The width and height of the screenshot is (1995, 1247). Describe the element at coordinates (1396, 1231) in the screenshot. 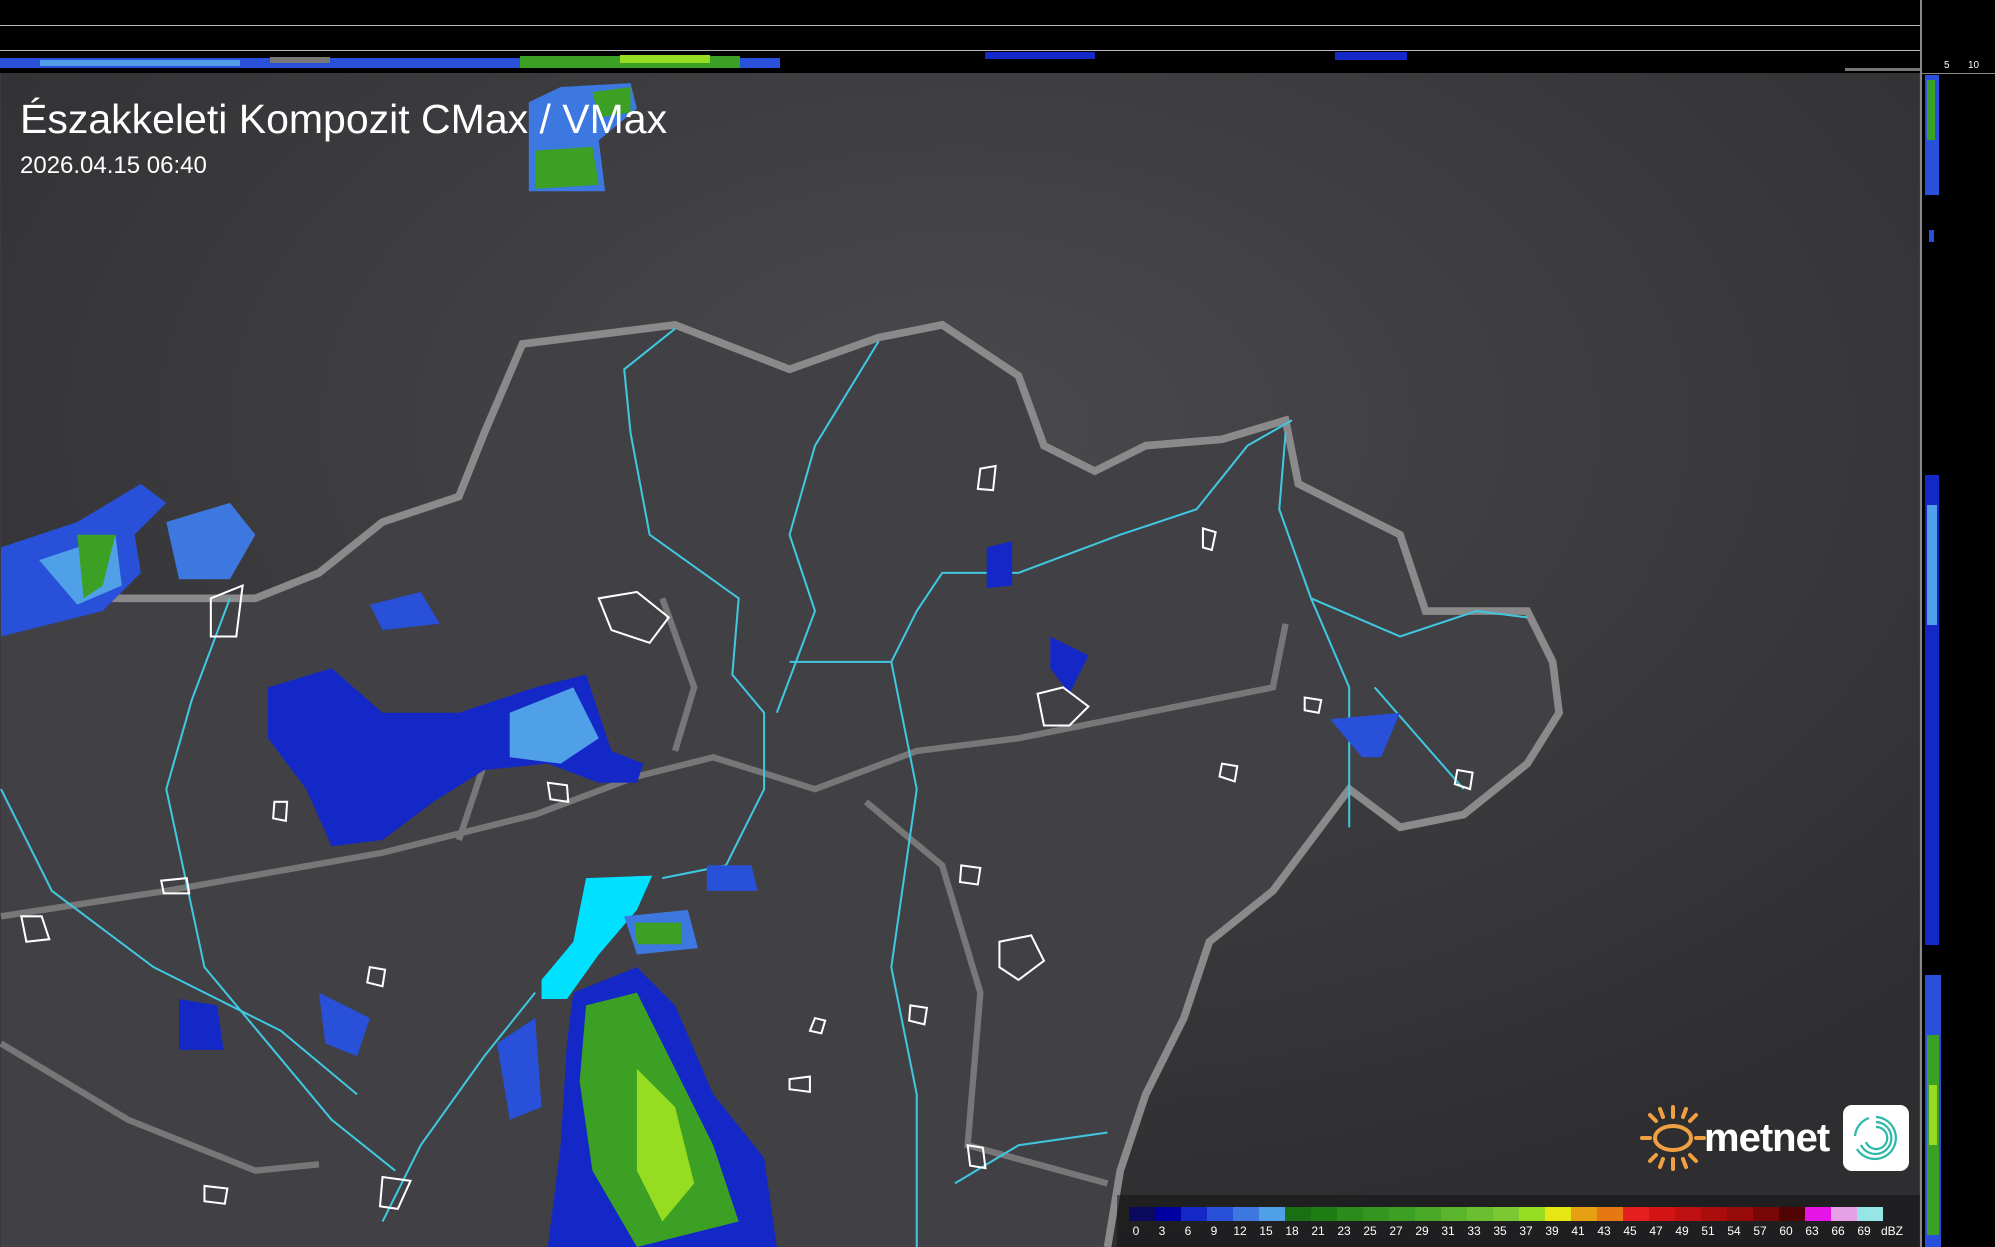

I see `legend-label: 27` at that location.